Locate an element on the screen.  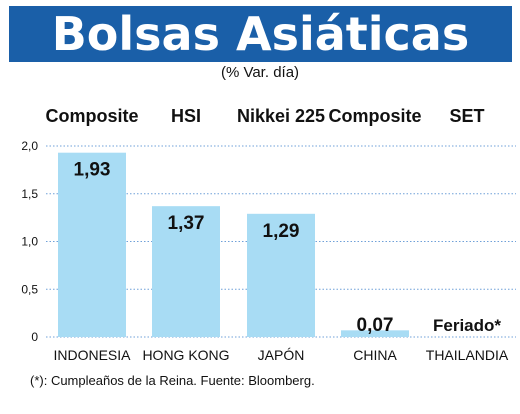
data-label: Feriado* is located at coordinates (467, 325).